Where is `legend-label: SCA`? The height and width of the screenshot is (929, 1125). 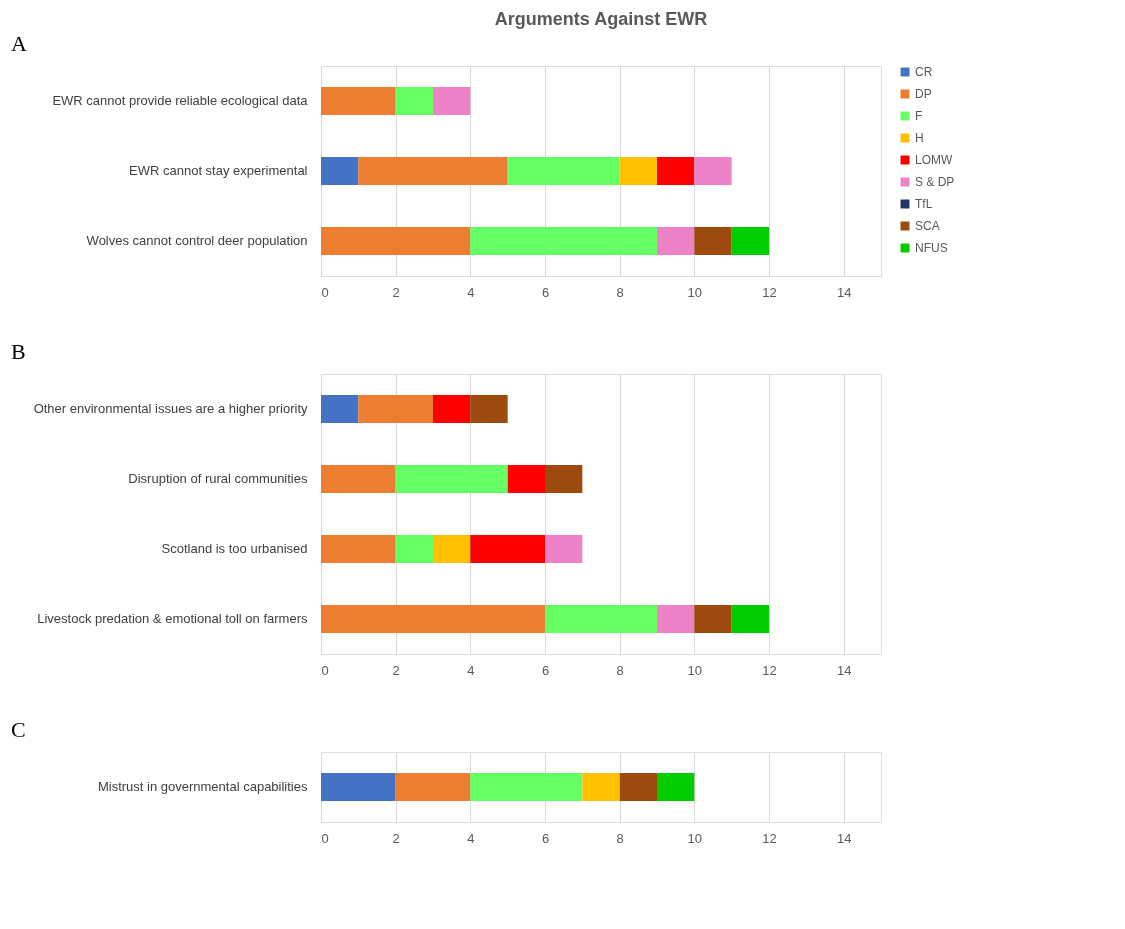
legend-label: SCA is located at coordinates (927, 226).